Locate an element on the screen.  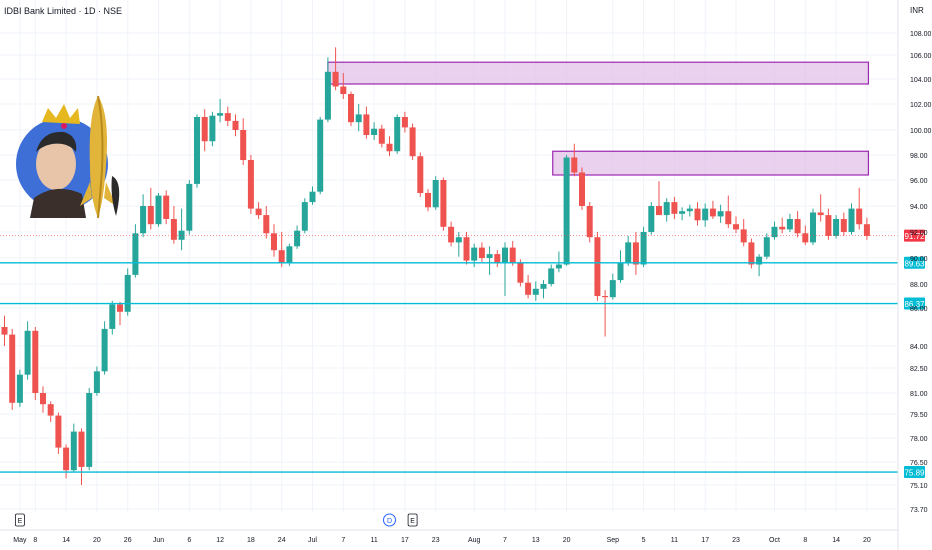
price-tick-label: 100.00 is located at coordinates (921, 131).